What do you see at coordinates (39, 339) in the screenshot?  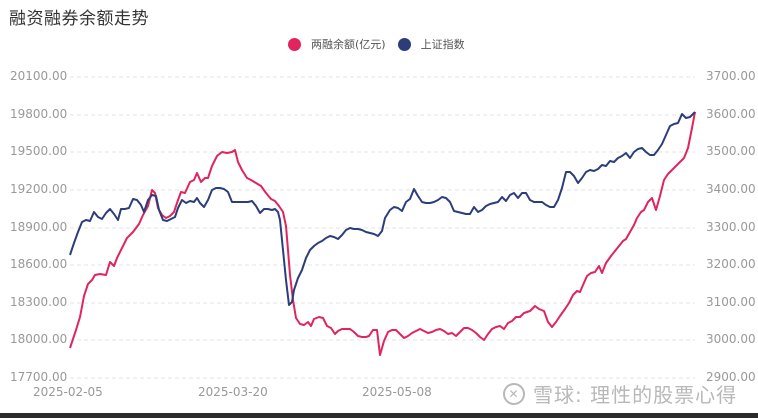 I see `y-tick-left: 18000.00` at bounding box center [39, 339].